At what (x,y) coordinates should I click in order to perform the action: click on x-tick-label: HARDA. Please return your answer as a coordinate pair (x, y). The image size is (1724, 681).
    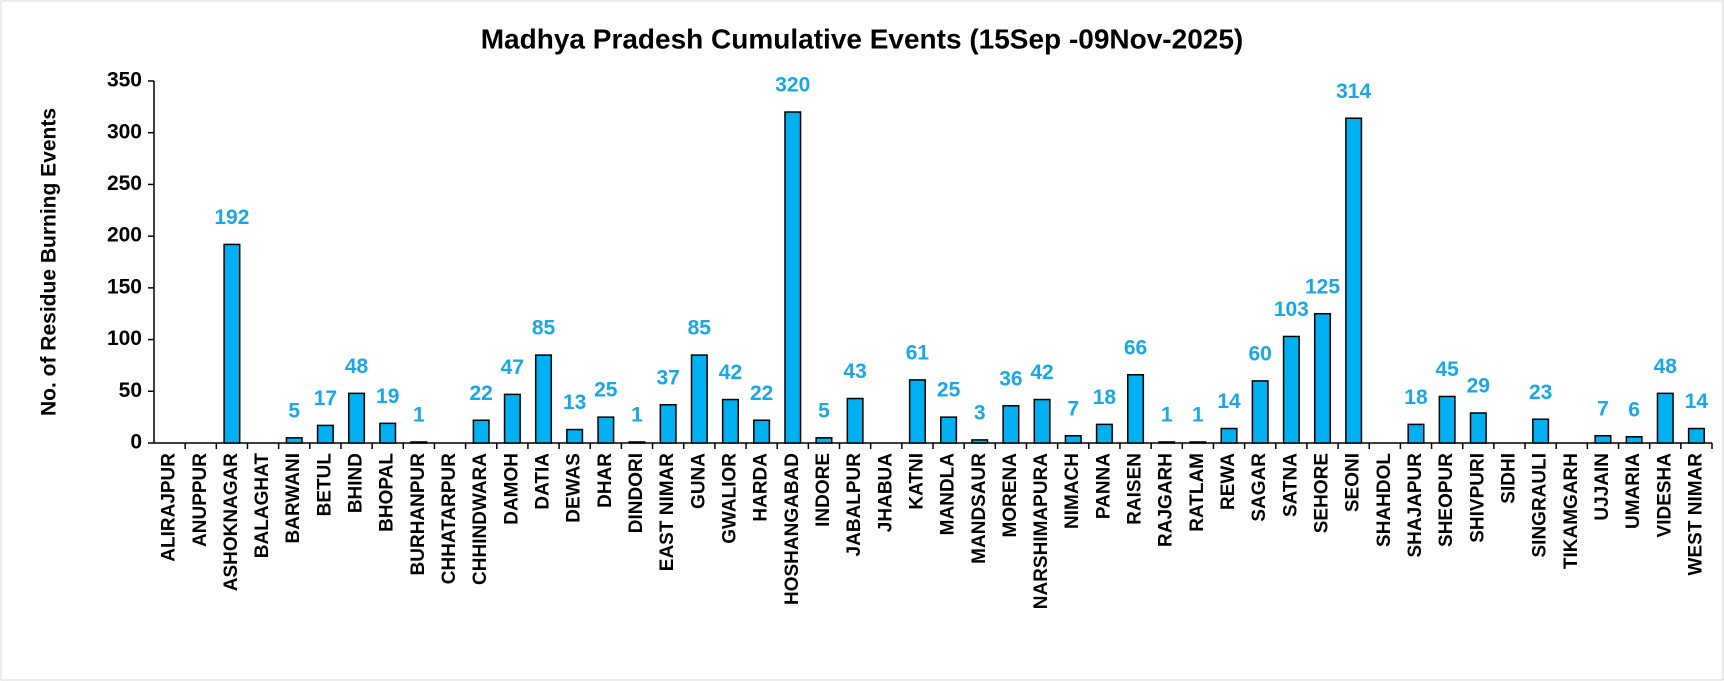
    Looking at the image, I should click on (761, 487).